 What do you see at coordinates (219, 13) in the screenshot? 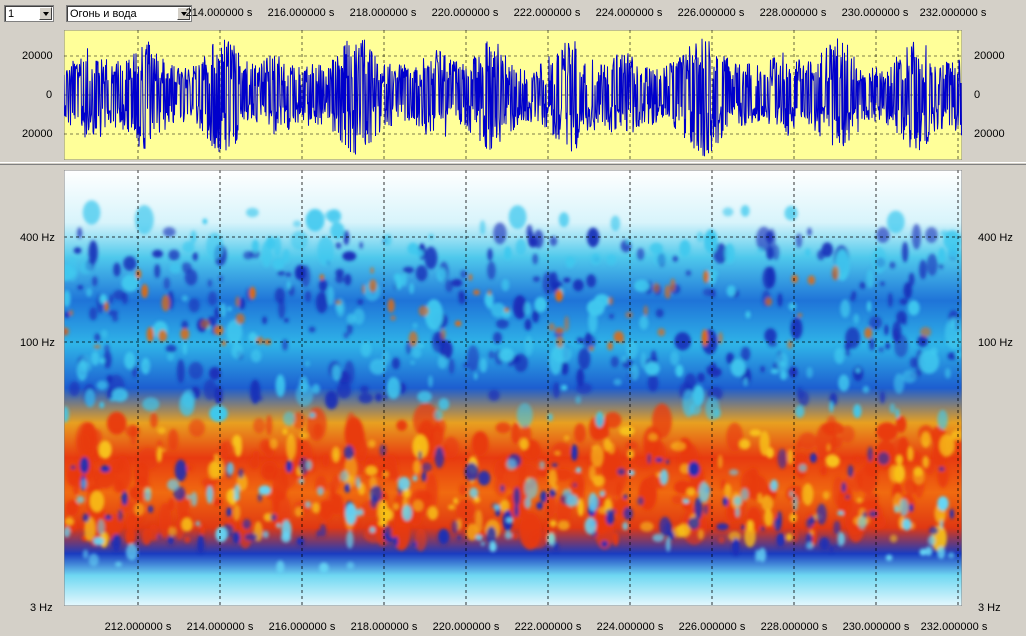
I see `top-tick-label: 214.000000 s` at bounding box center [219, 13].